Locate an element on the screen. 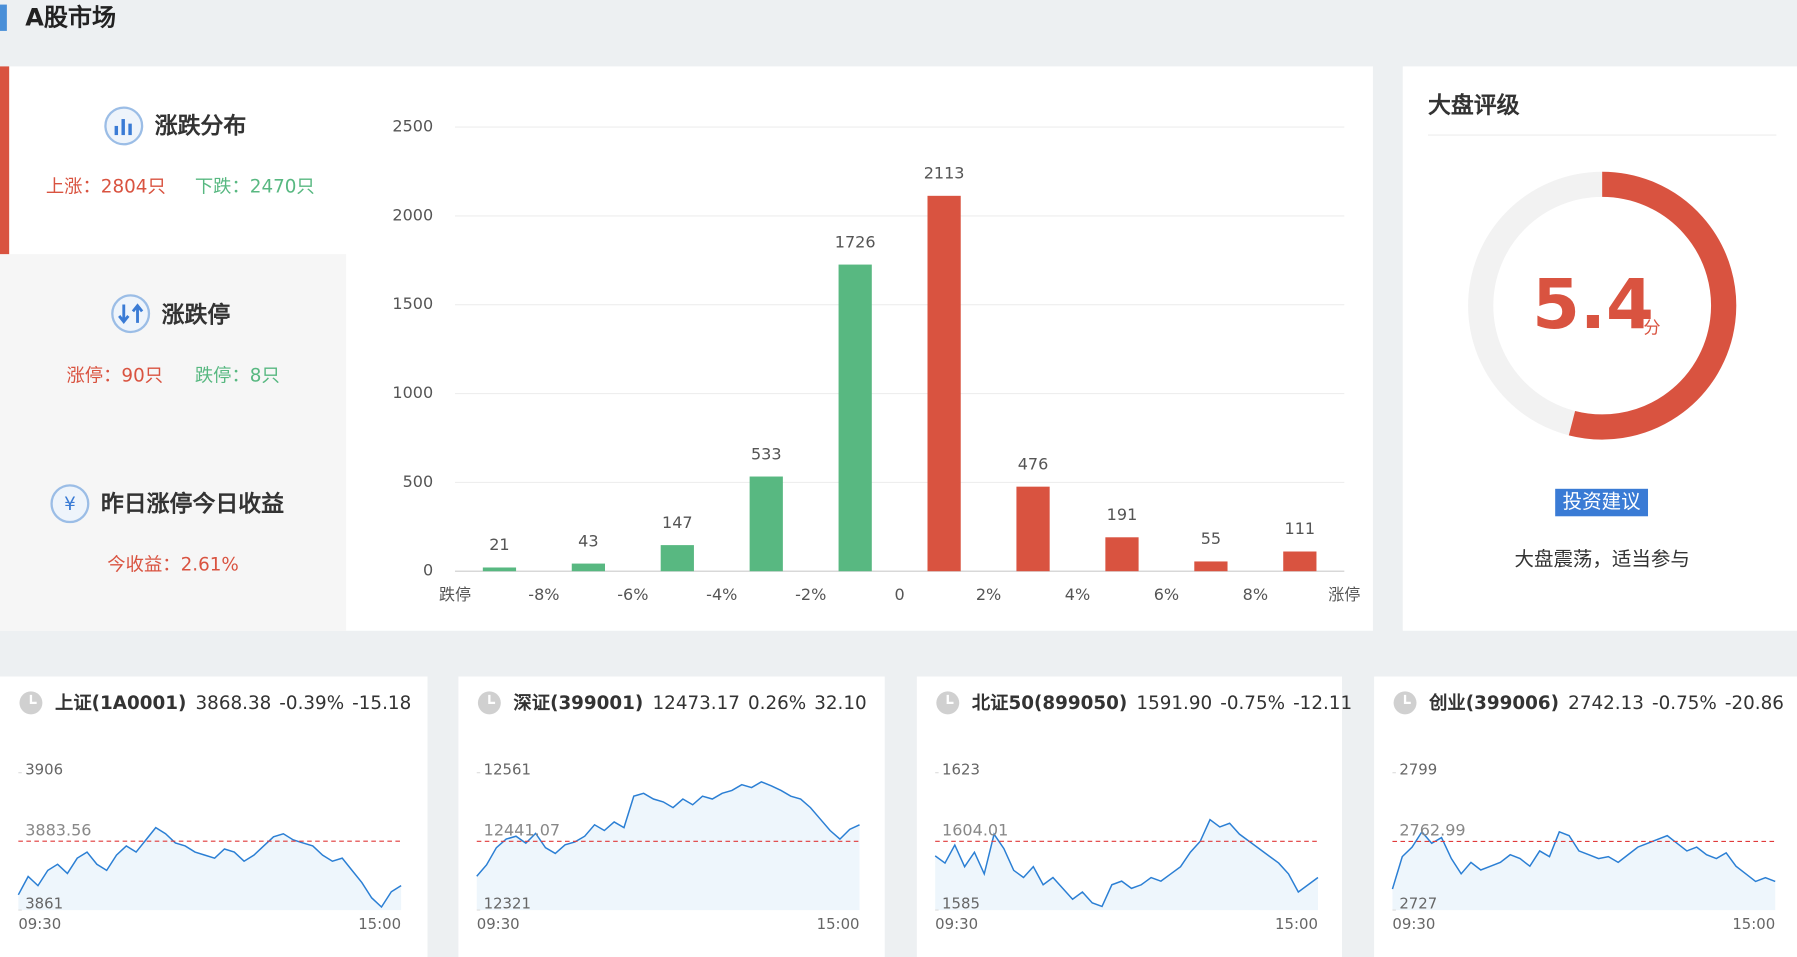  y-tick-label: 500 is located at coordinates (418, 481).